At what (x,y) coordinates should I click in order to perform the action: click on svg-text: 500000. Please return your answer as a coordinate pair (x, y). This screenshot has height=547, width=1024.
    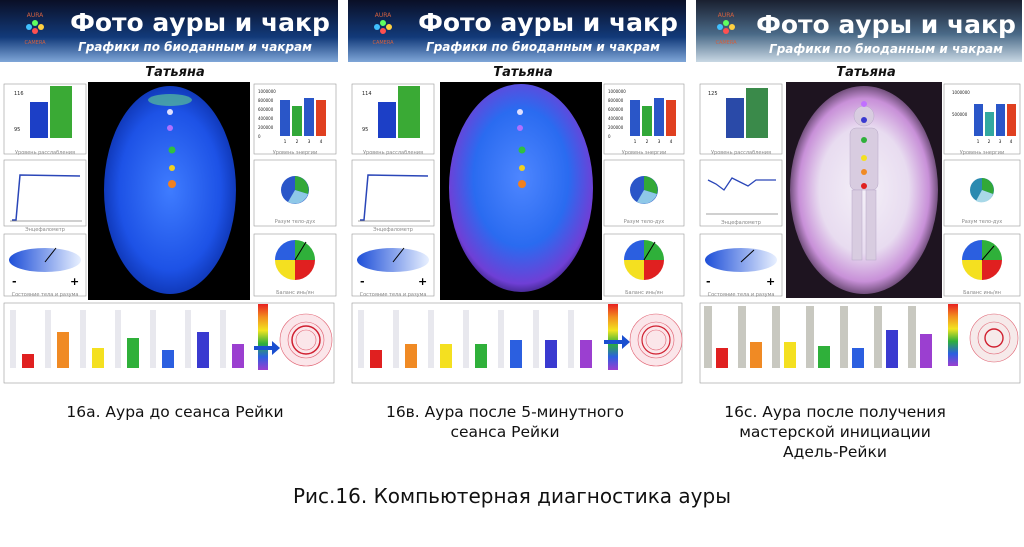
    Looking at the image, I should click on (960, 114).